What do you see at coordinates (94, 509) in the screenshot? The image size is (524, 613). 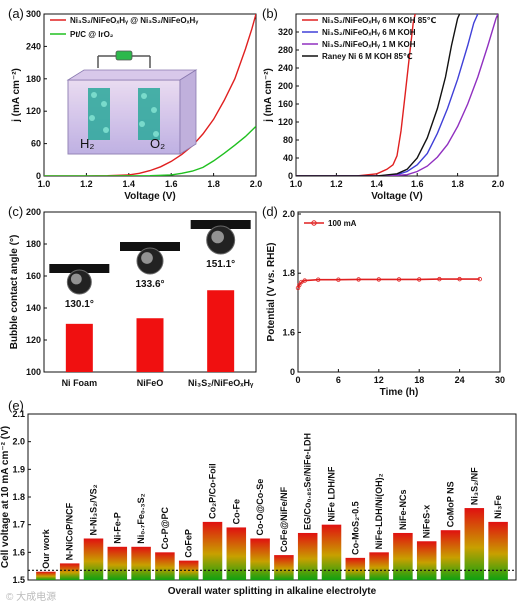 I see `bar-category-label: N-Ni₃S₂/VS₂` at bounding box center [94, 509].